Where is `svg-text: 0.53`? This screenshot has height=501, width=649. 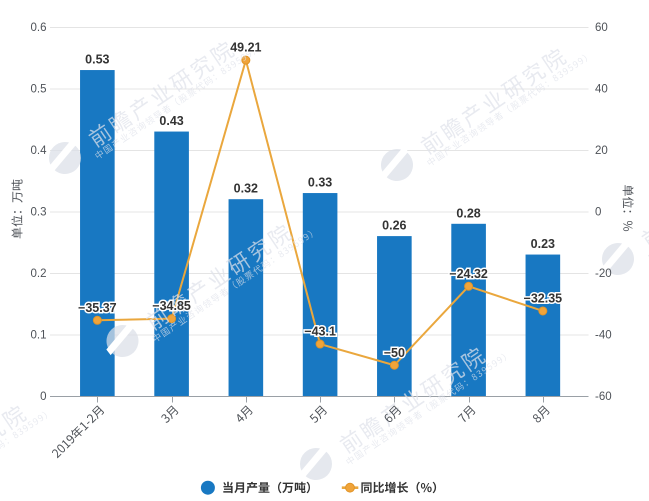
svg-text: 0.53 is located at coordinates (97, 60).